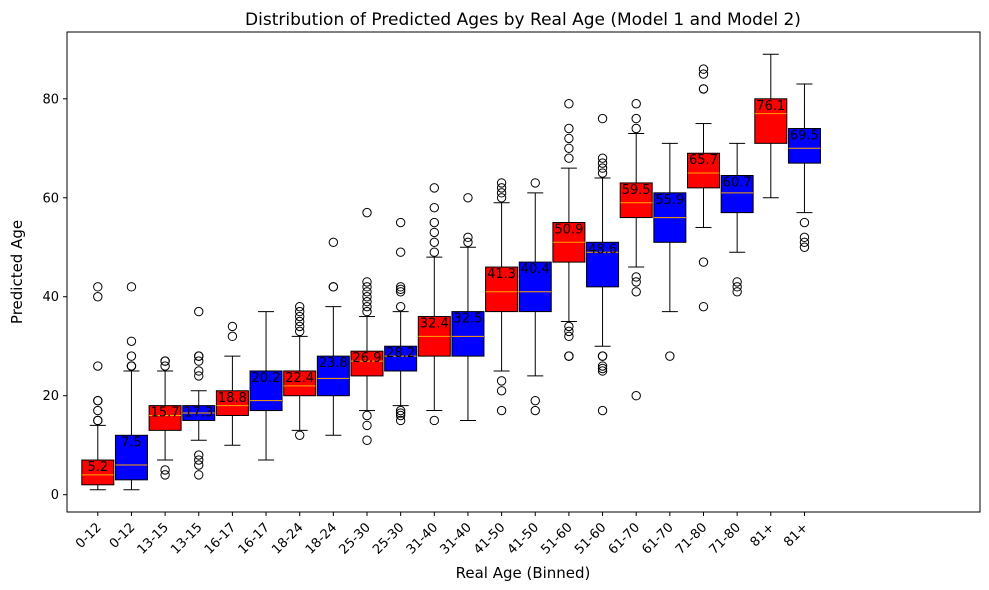 The width and height of the screenshot is (989, 590). Describe the element at coordinates (434, 324) in the screenshot. I see `mean-label: 32.4` at that location.